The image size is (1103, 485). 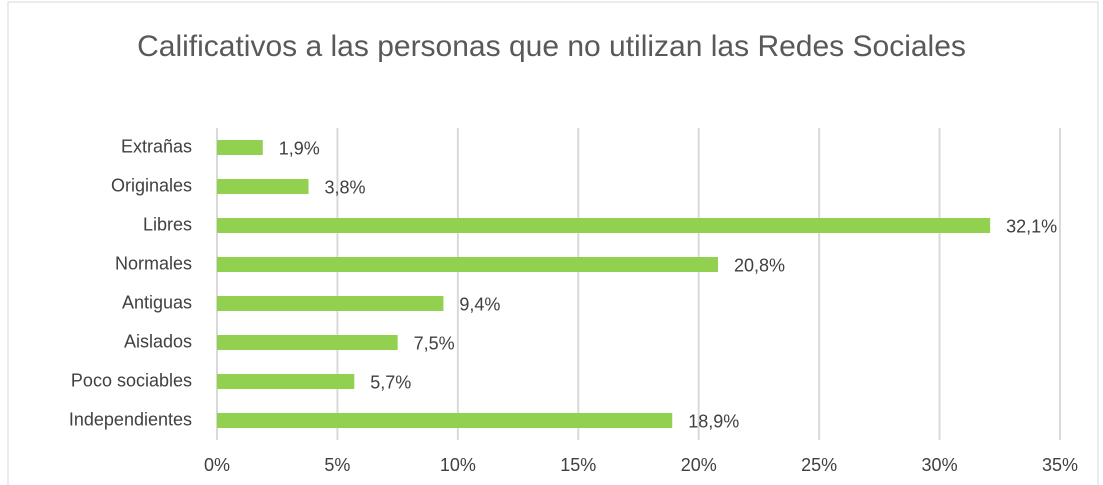 What do you see at coordinates (940, 465) in the screenshot?
I see `x-tick-label: 30%` at bounding box center [940, 465].